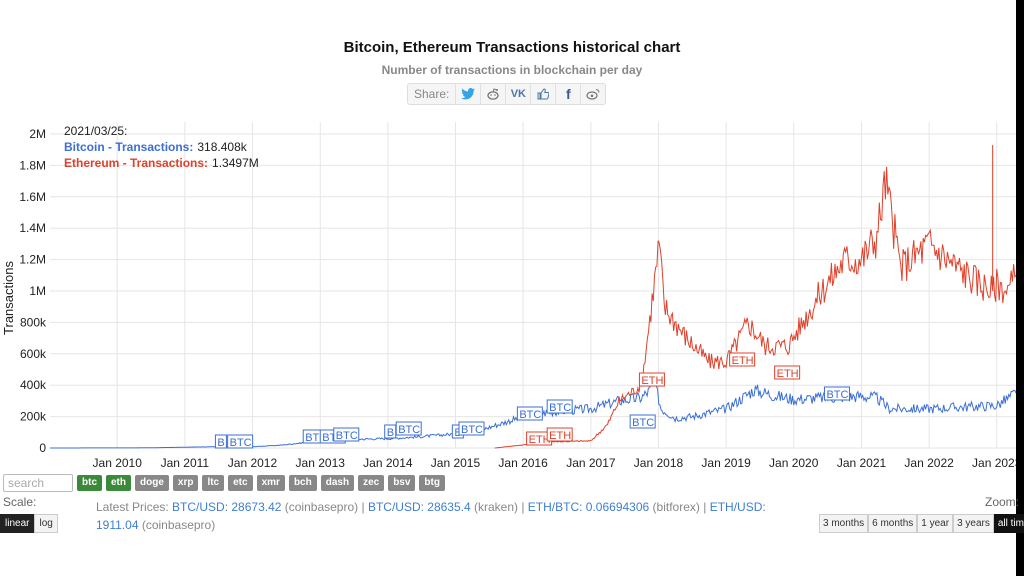 The height and width of the screenshot is (576, 1024). I want to click on twitter-icon, so click(467, 94).